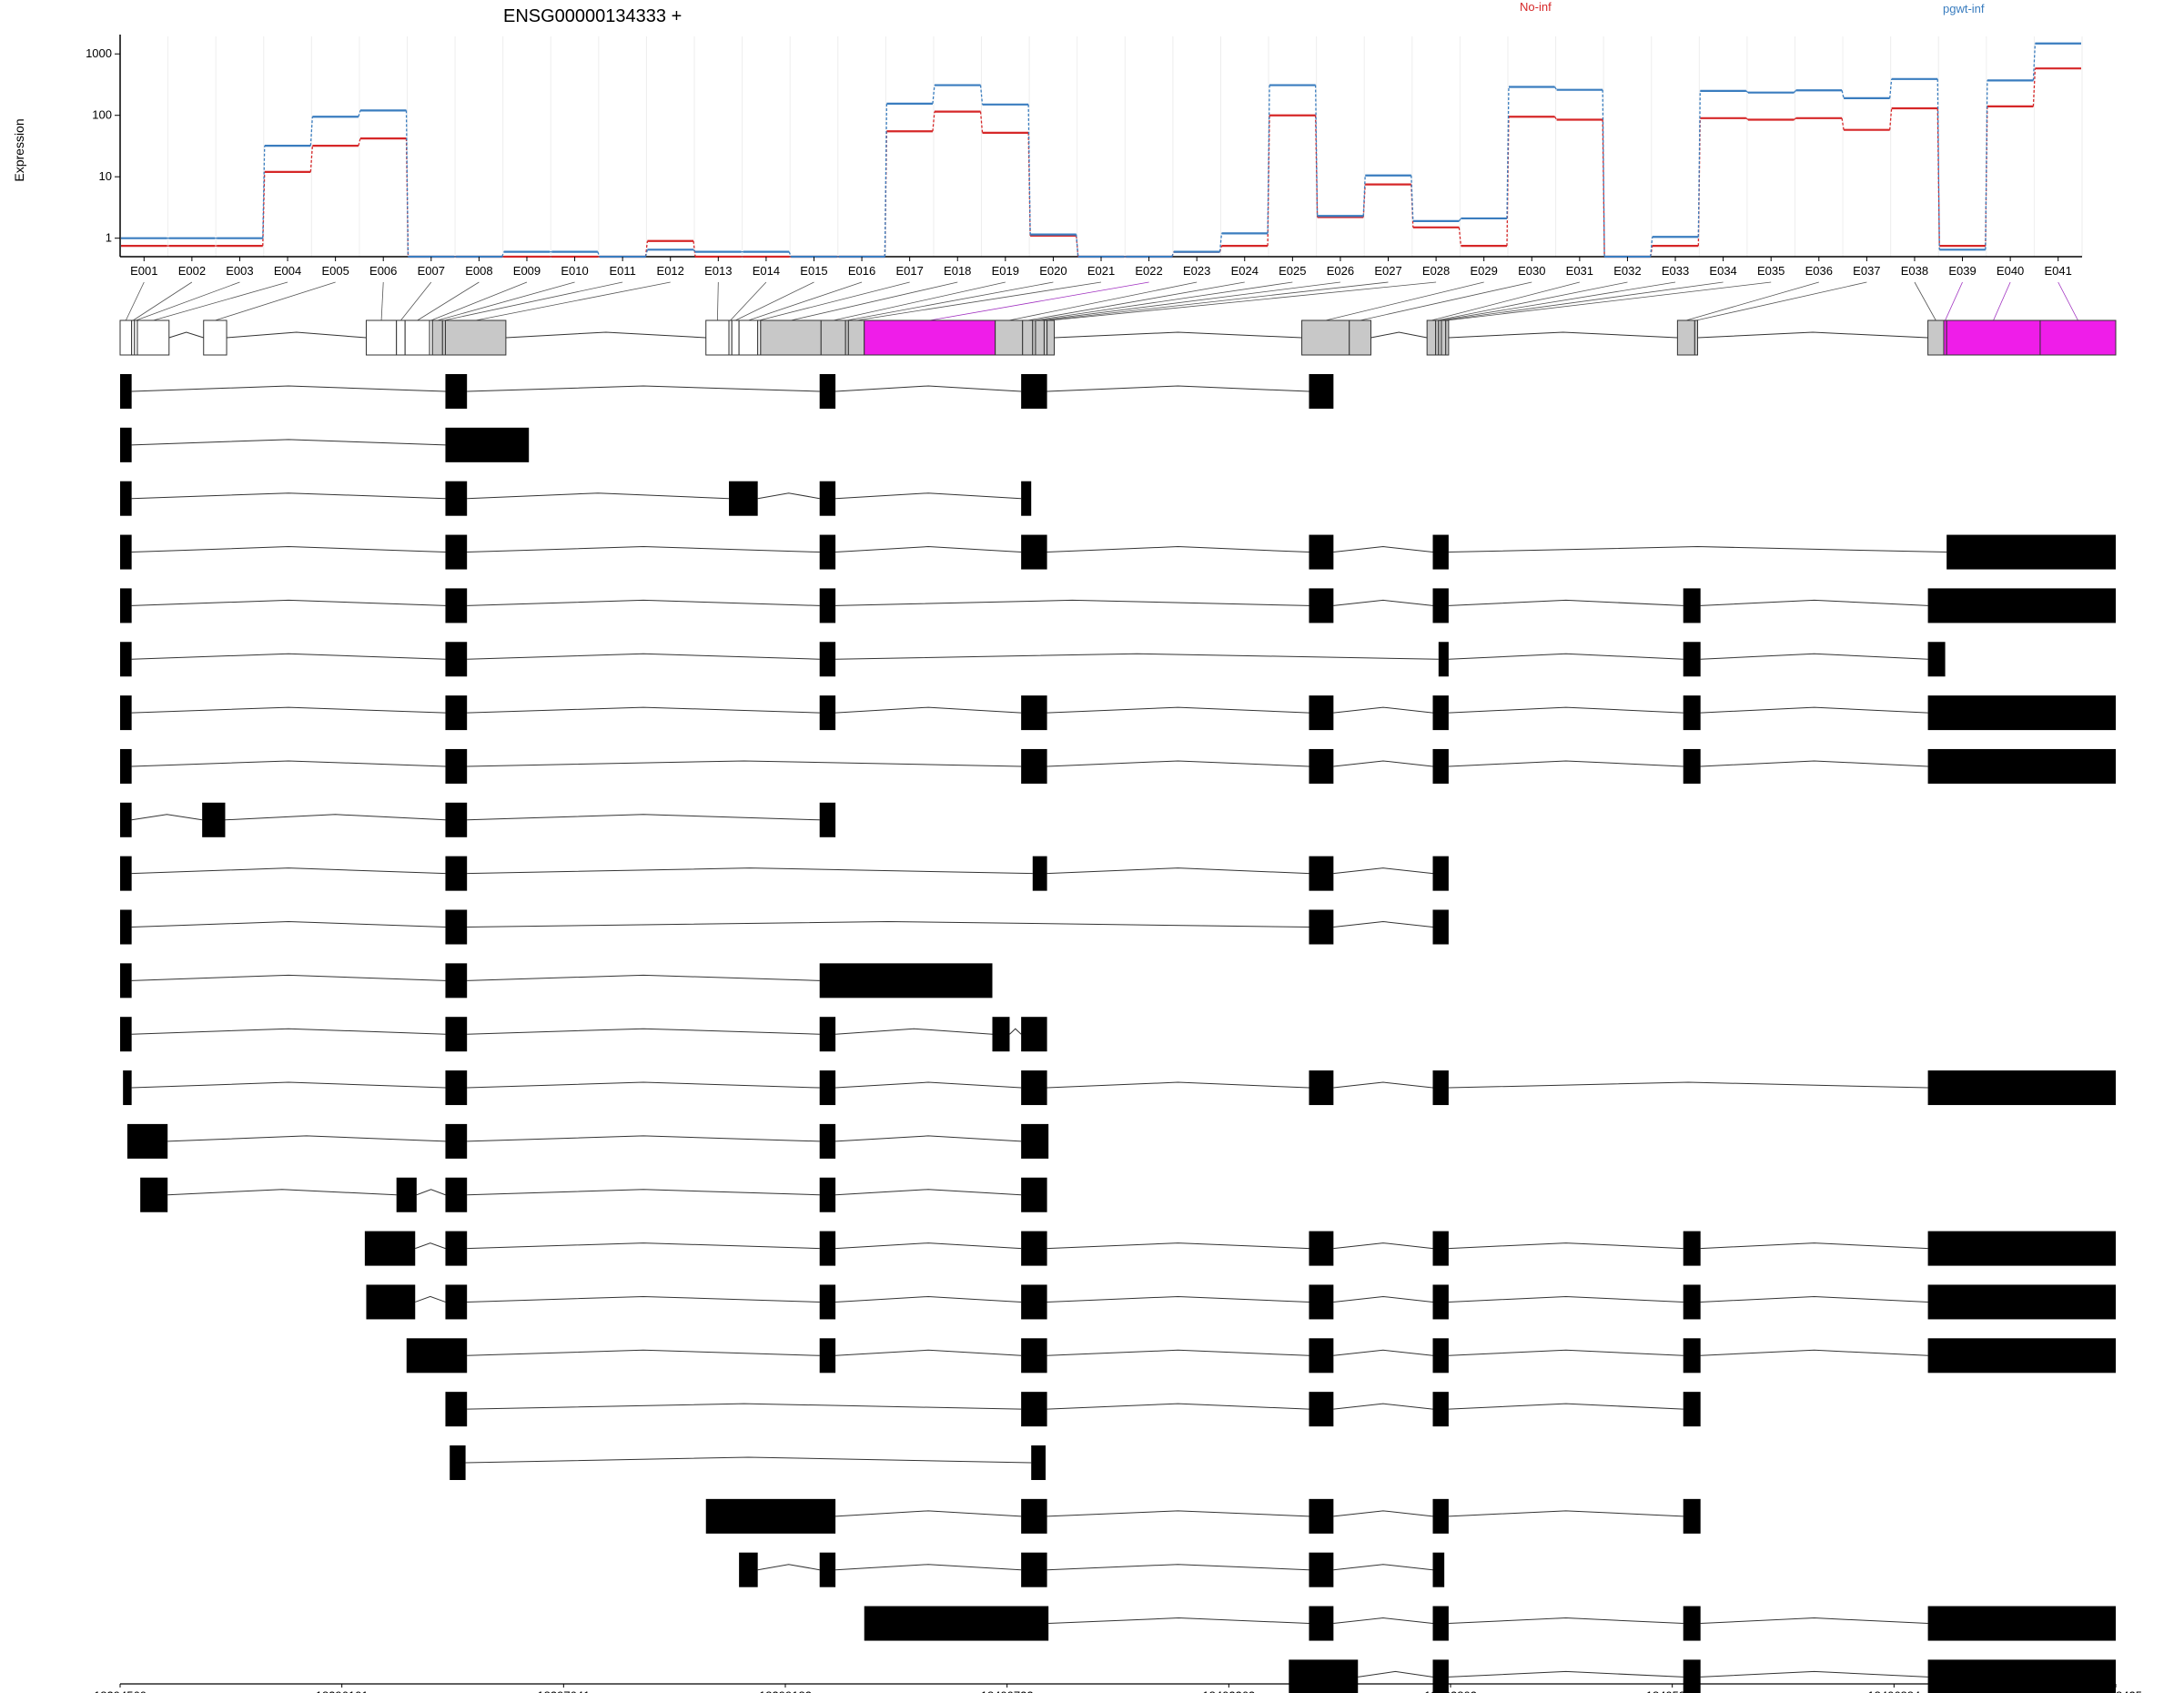  I want to click on y-axis-label: Expression, so click(19, 149).